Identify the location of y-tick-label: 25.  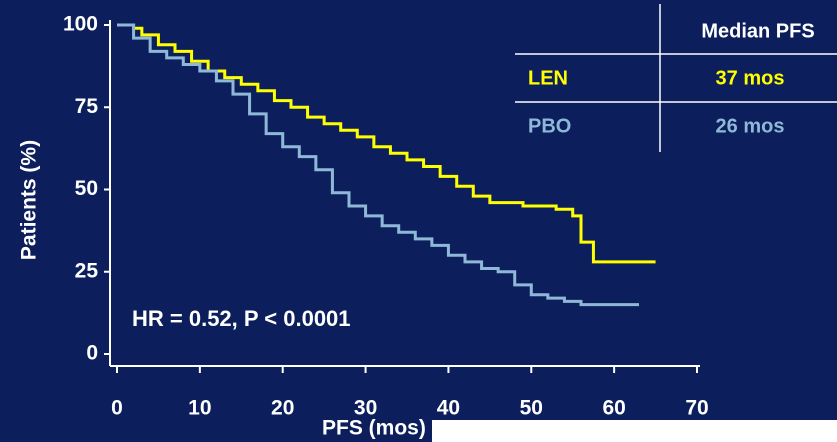
(87, 270).